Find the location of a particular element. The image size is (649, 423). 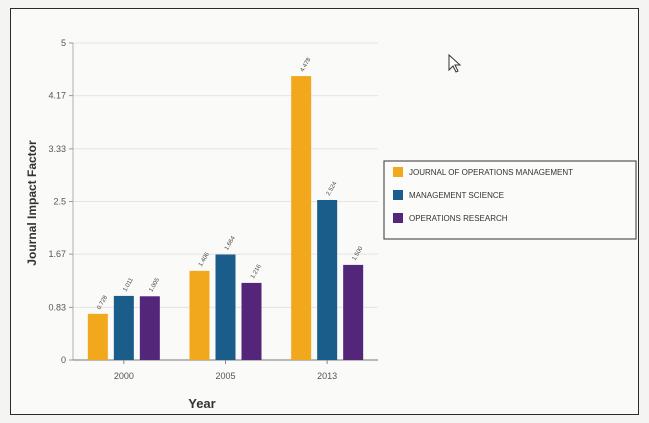

y-tick-label: 0.83 is located at coordinates (57, 307).